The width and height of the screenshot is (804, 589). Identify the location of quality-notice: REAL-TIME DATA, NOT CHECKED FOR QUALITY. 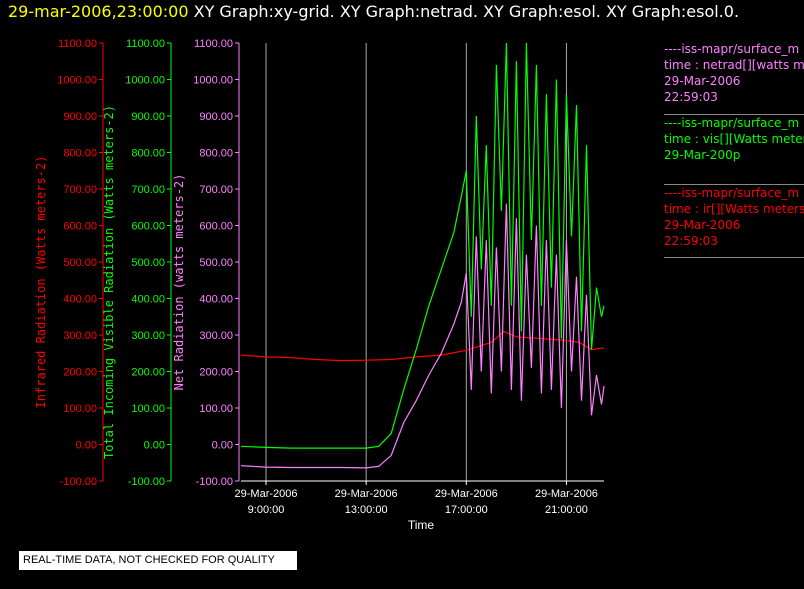
(158, 560).